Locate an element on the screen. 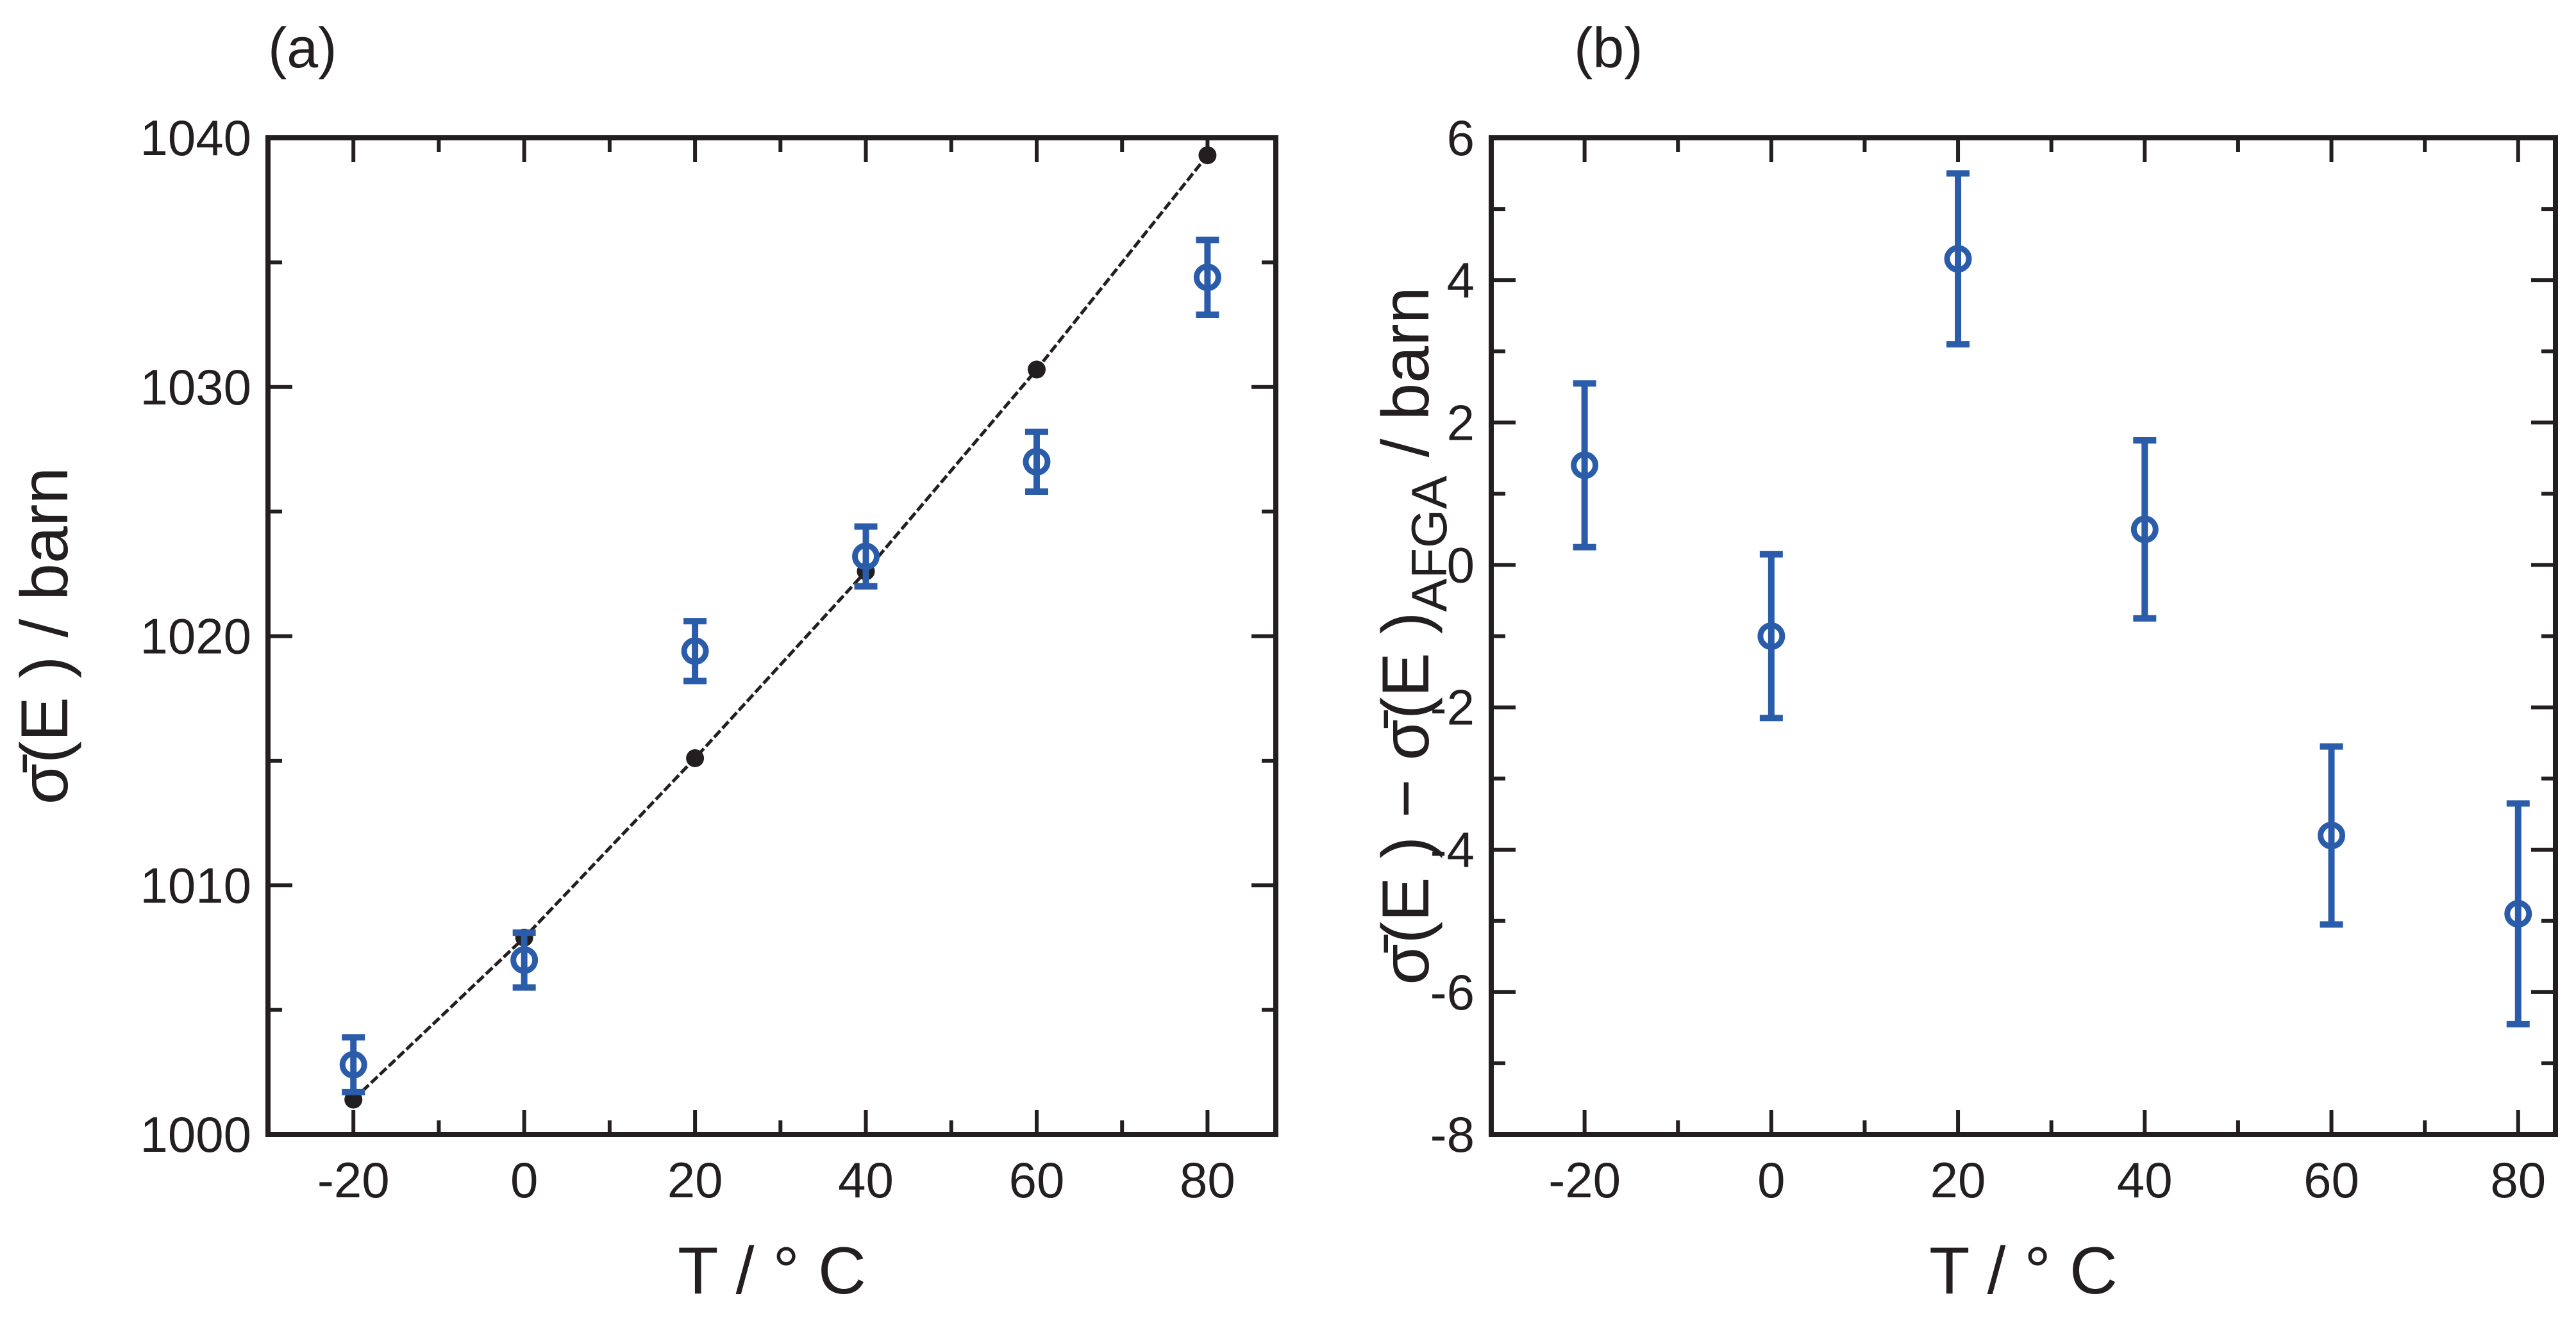  panel-a-y-tick-label: 1040 is located at coordinates (195, 138).